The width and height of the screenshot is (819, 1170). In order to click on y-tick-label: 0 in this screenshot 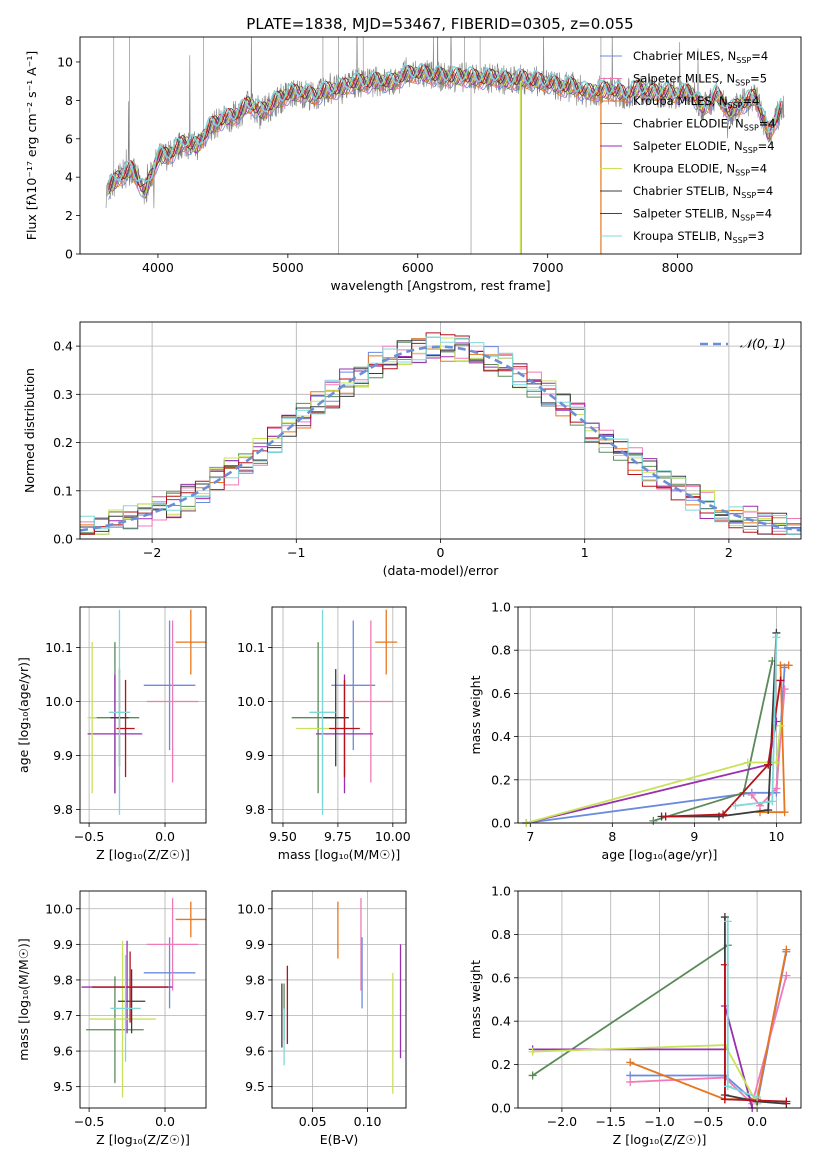, I will do `click(69, 254)`.